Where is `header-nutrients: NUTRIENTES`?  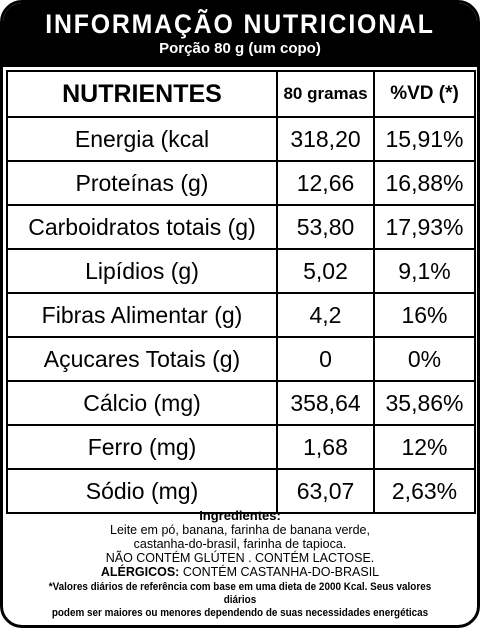 header-nutrients: NUTRIENTES is located at coordinates (142, 94).